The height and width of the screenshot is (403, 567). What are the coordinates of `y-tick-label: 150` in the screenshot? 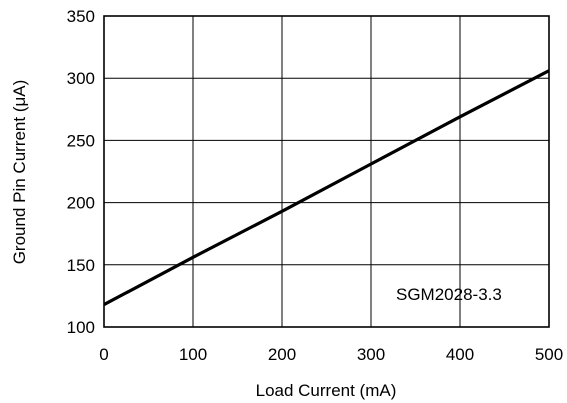 It's located at (81, 265).